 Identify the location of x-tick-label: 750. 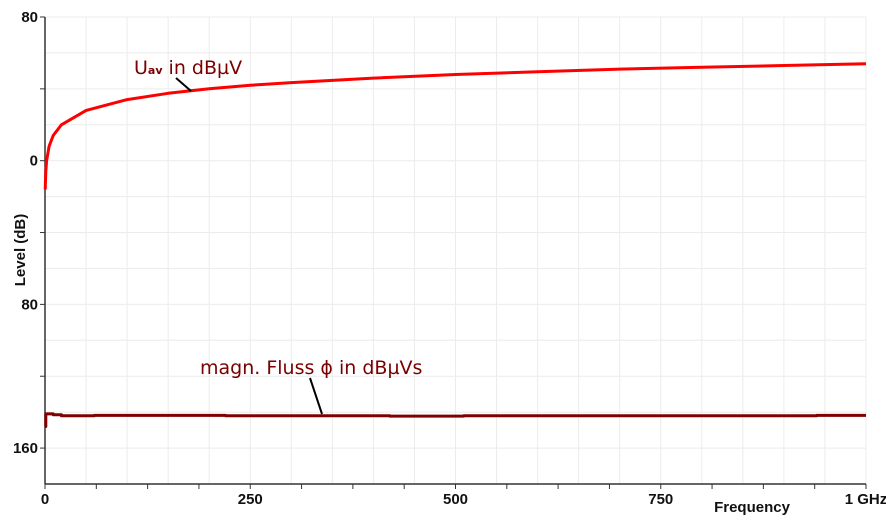
(660, 499).